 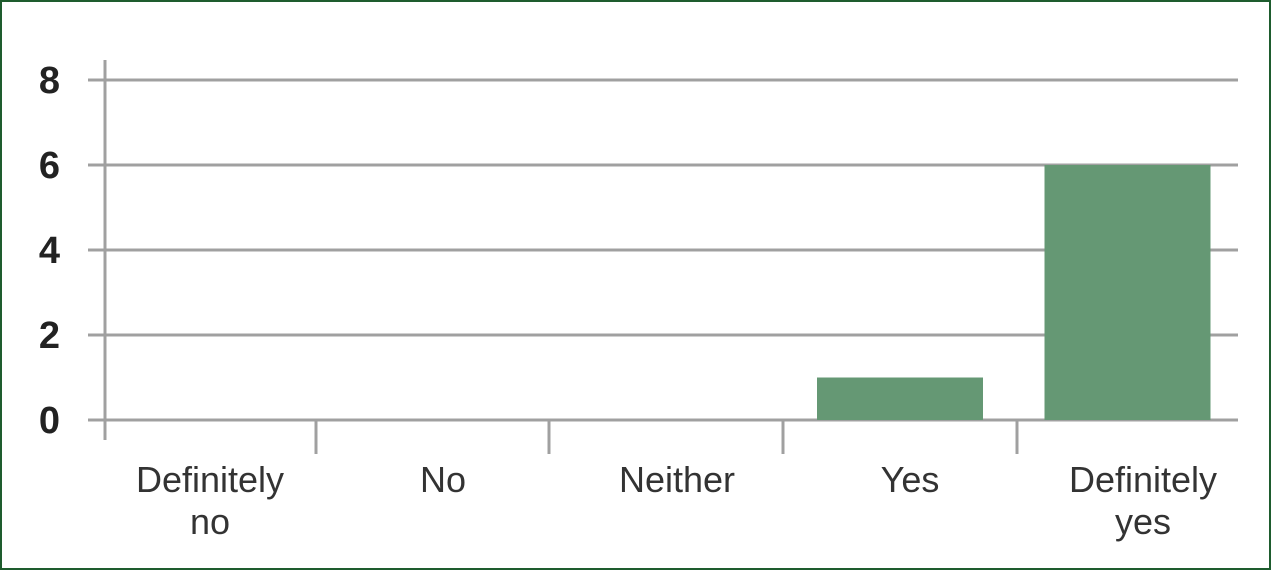 I want to click on y-tick-labels: 0 2 4 6 8, so click(x=49, y=251).